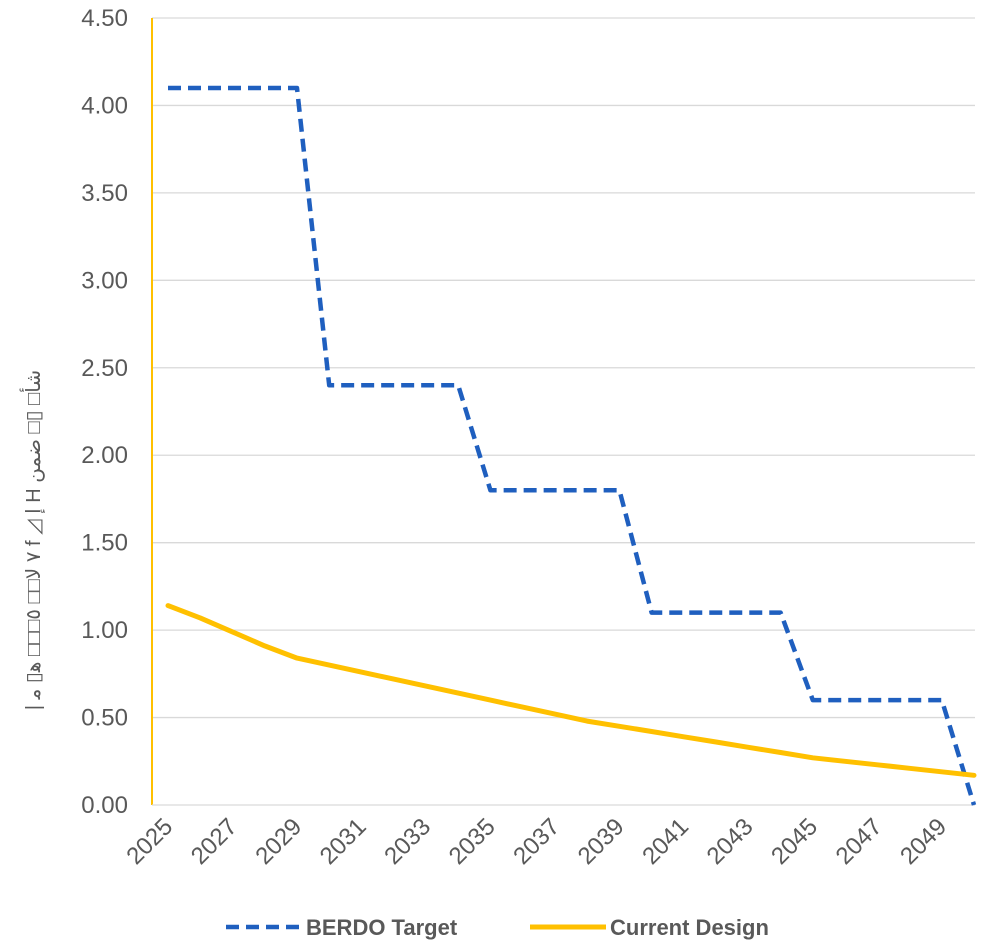 This screenshot has height=950, width=991. I want to click on x-tick-label: 2033, so click(407, 841).